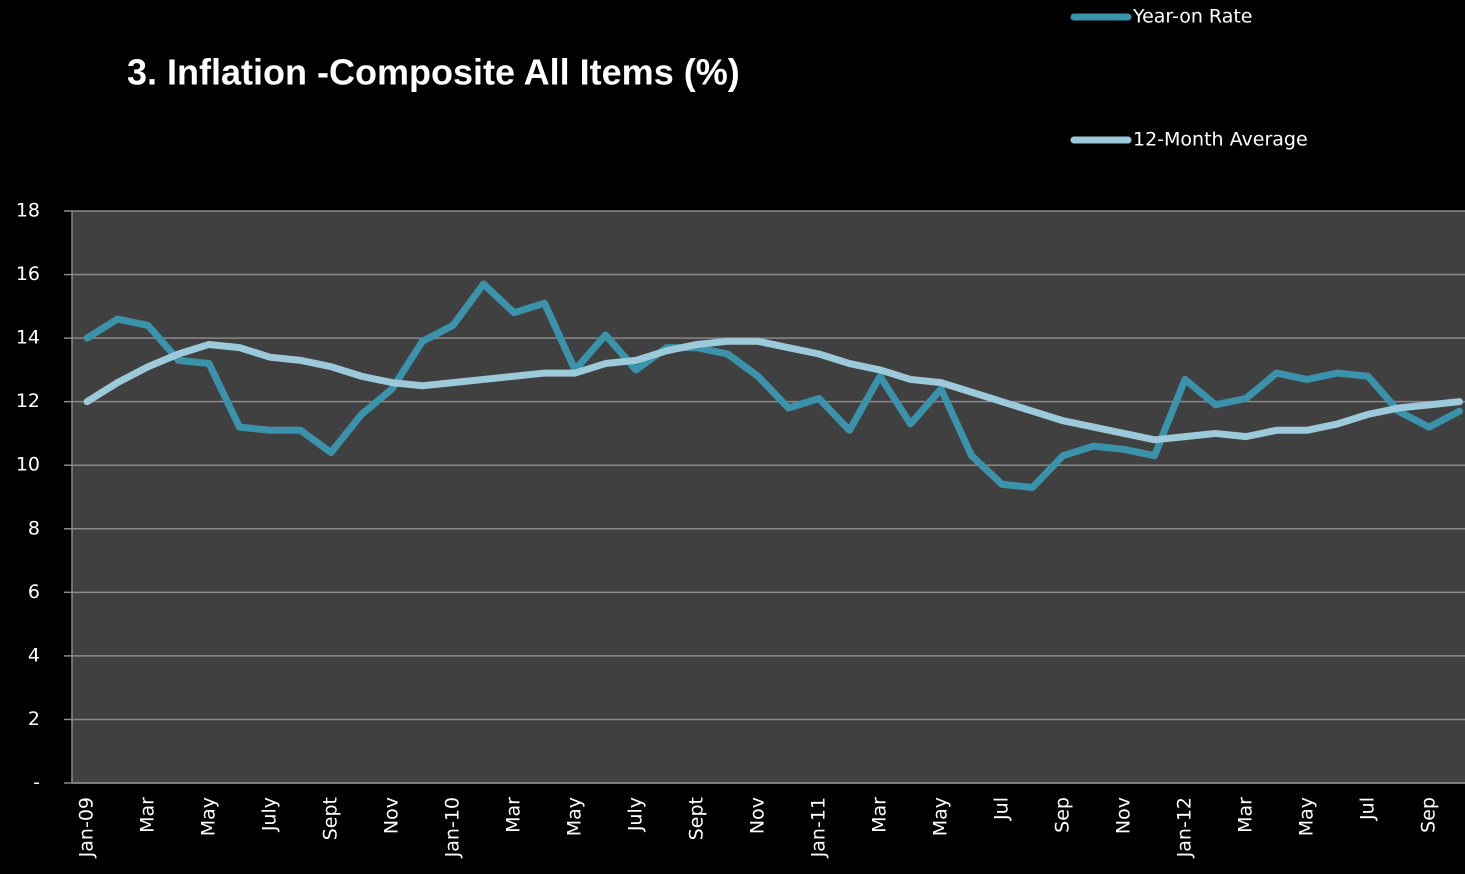 The width and height of the screenshot is (1465, 874). What do you see at coordinates (1192, 17) in the screenshot?
I see `legend-label: Year-on Rate` at bounding box center [1192, 17].